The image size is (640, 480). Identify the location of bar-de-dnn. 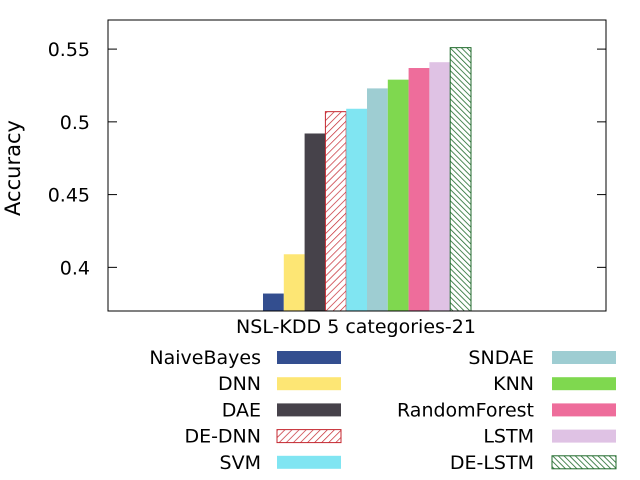
(335, 211).